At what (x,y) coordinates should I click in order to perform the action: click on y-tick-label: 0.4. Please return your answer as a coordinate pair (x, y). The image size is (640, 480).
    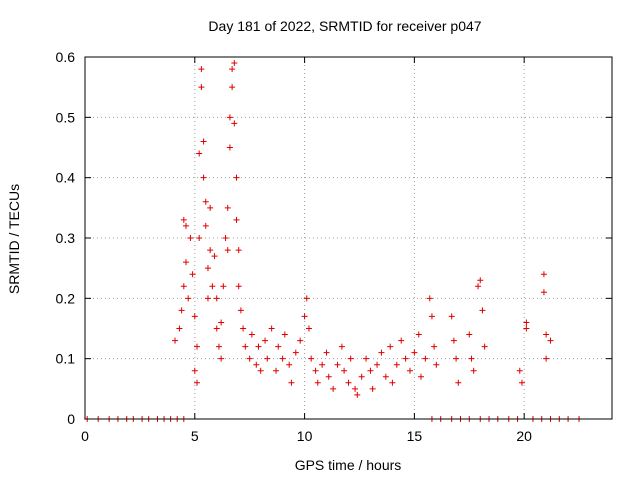
    Looking at the image, I should click on (66, 178).